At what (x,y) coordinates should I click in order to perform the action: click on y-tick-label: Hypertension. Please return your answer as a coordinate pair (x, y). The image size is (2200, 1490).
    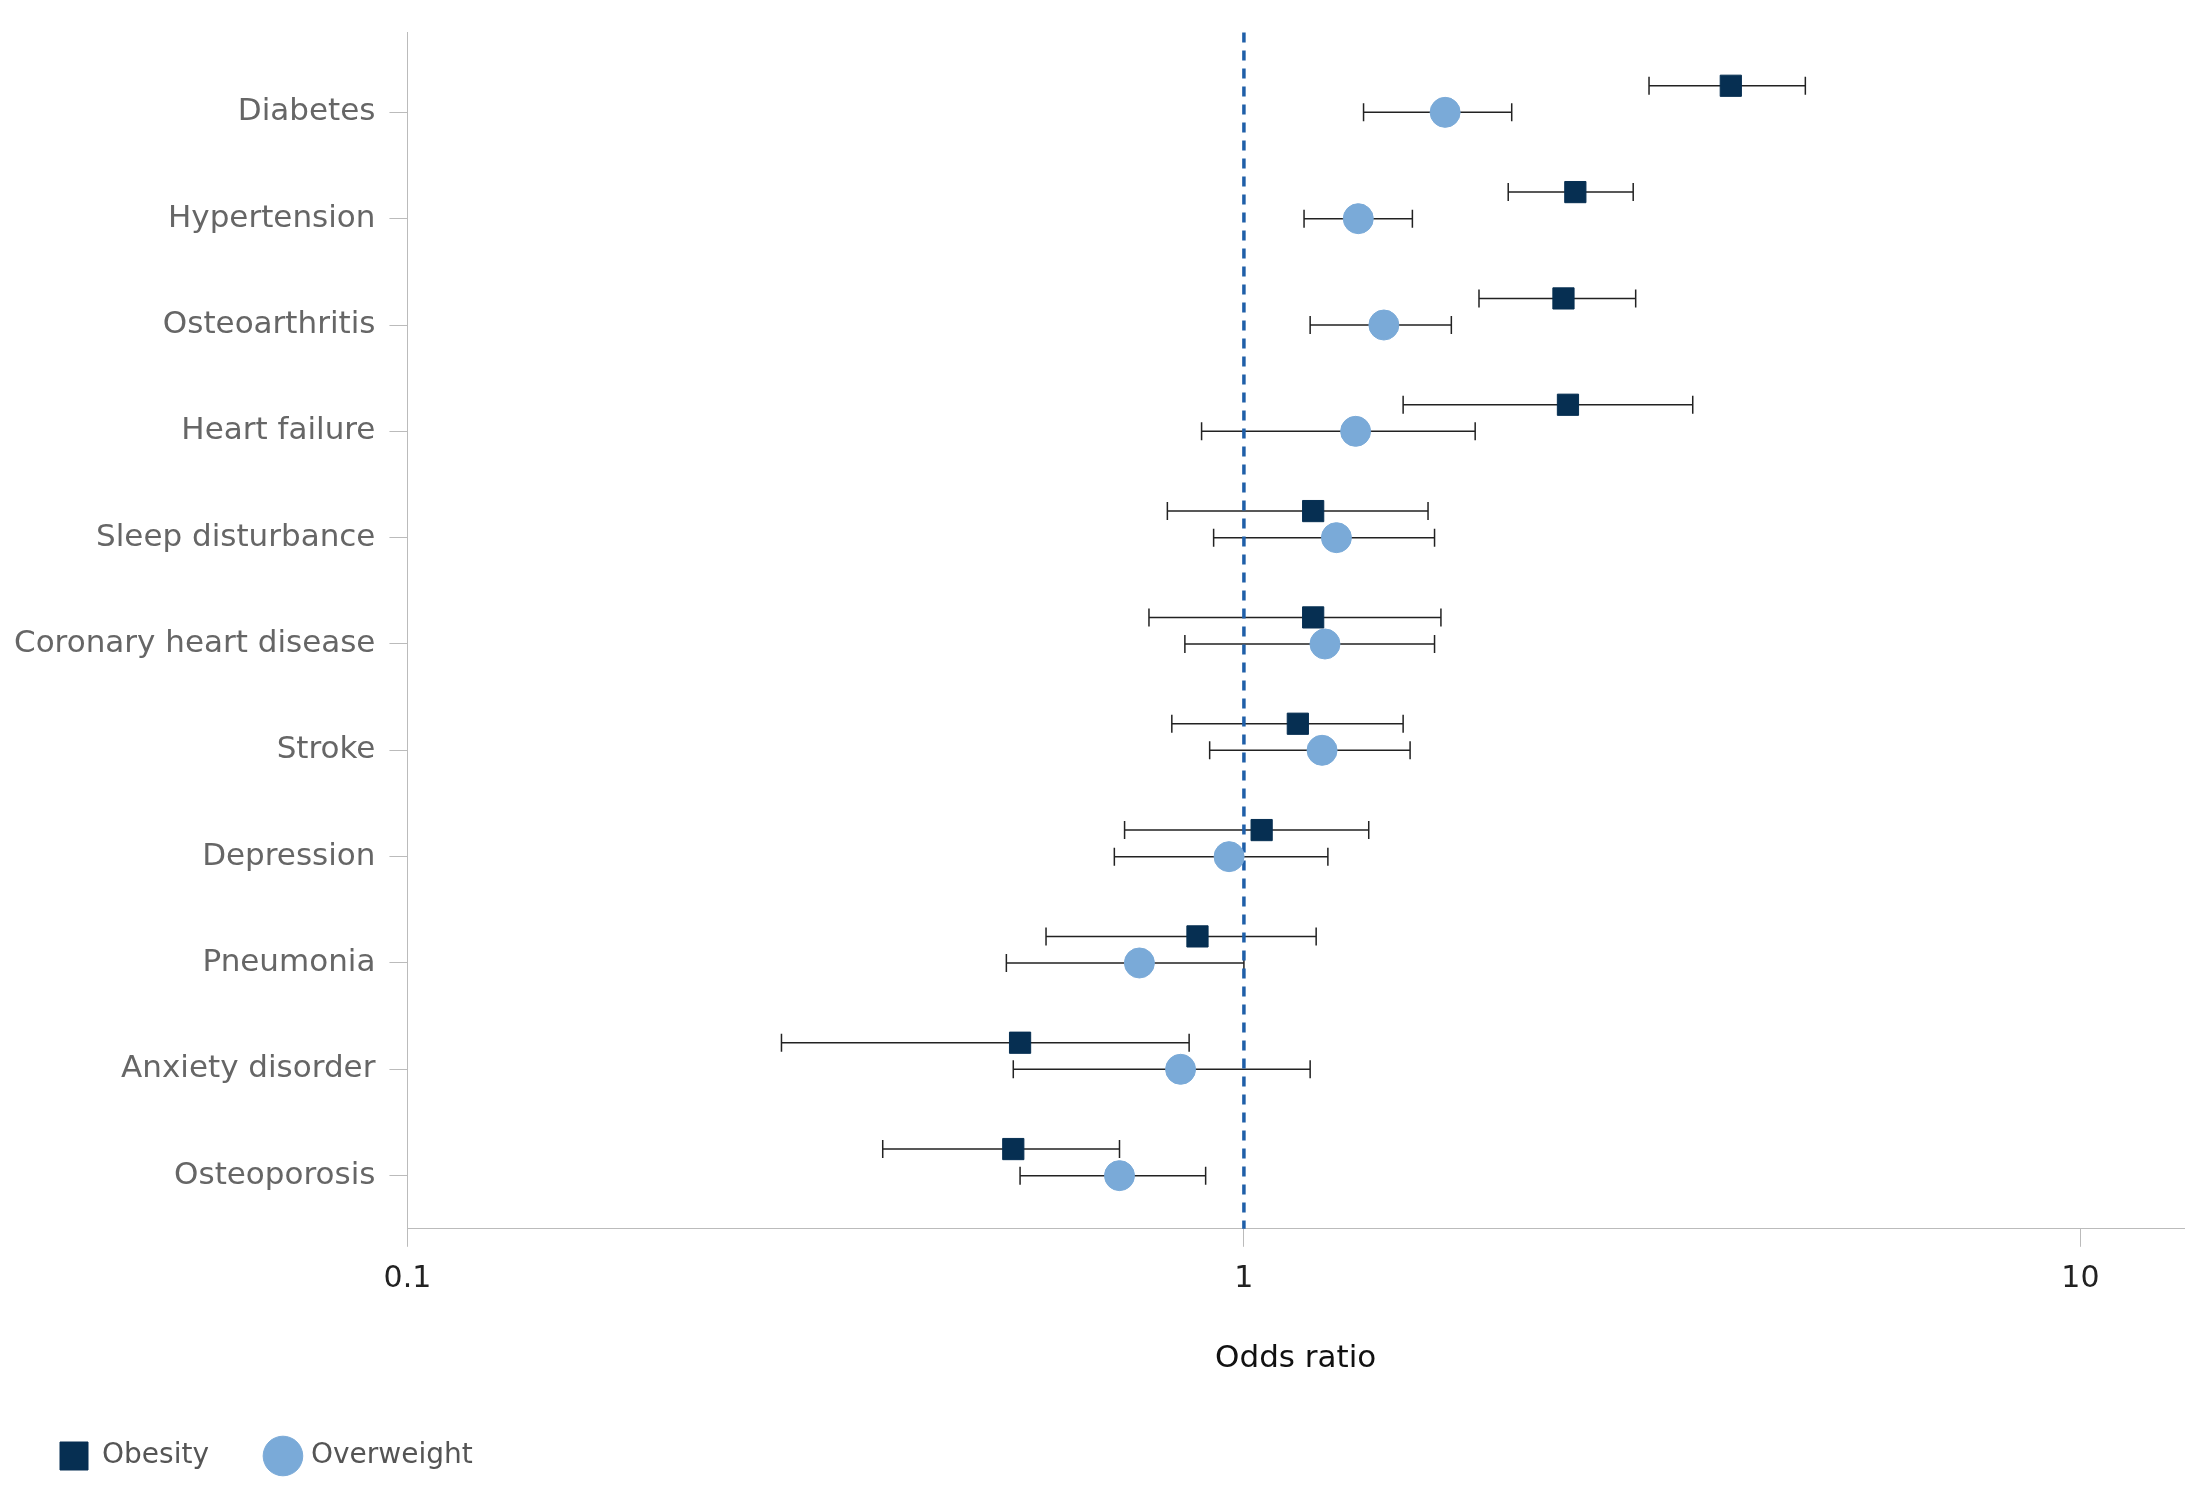
    Looking at the image, I should click on (272, 215).